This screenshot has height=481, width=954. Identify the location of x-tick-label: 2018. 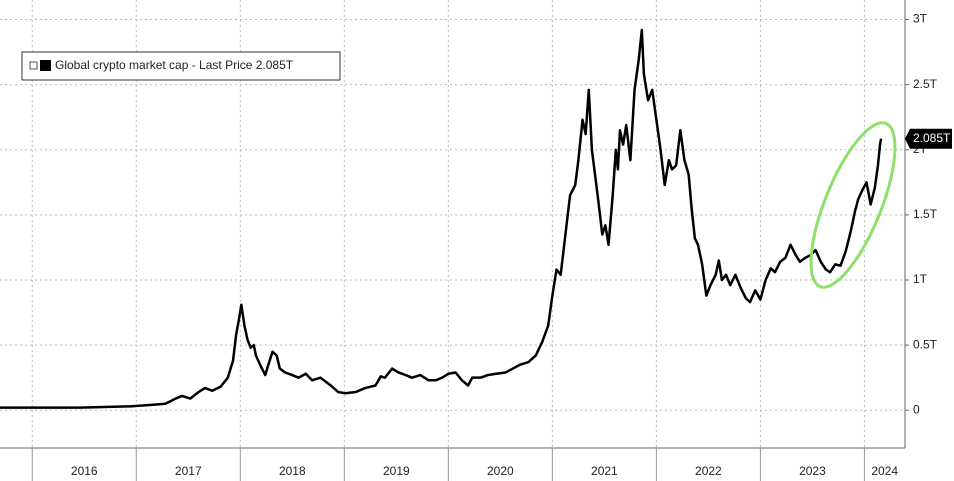
(292, 471).